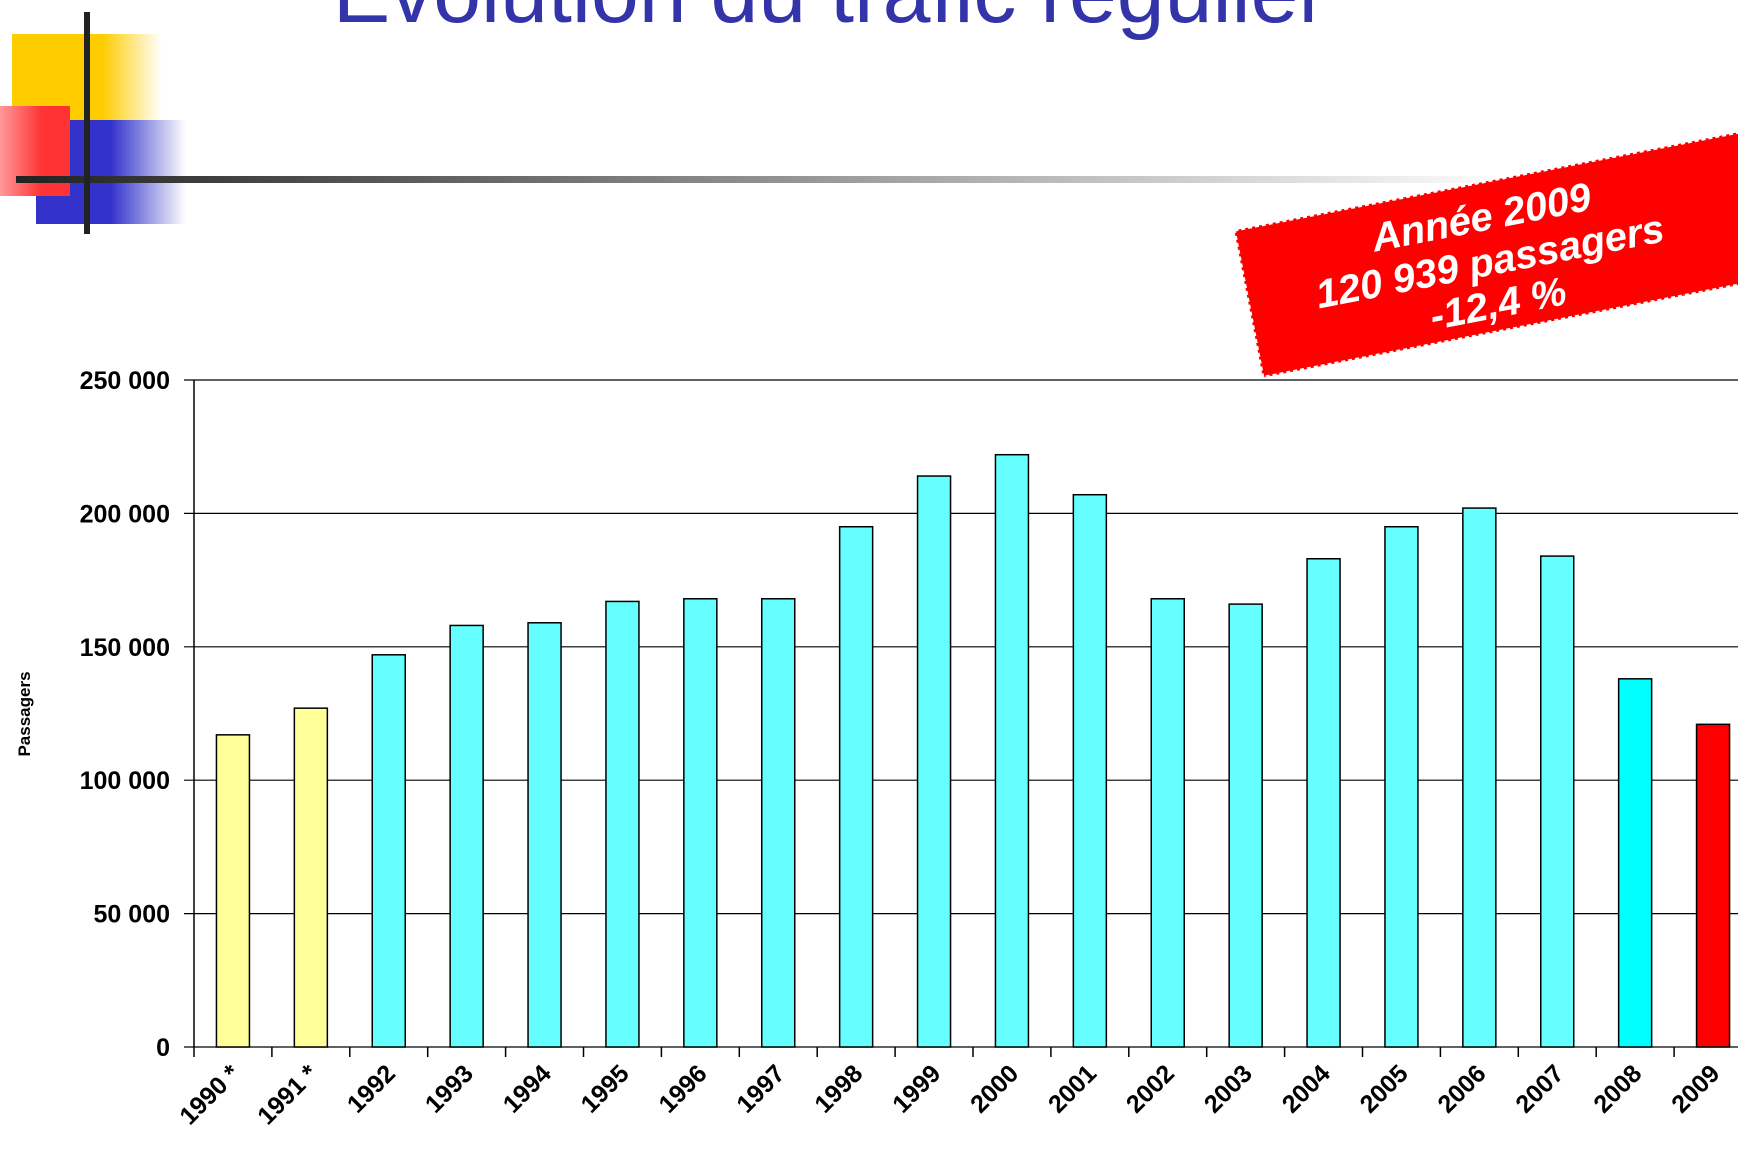 The image size is (1738, 1167). What do you see at coordinates (830, 20) in the screenshot?
I see `chart-title: Évolution du trafic régulier` at bounding box center [830, 20].